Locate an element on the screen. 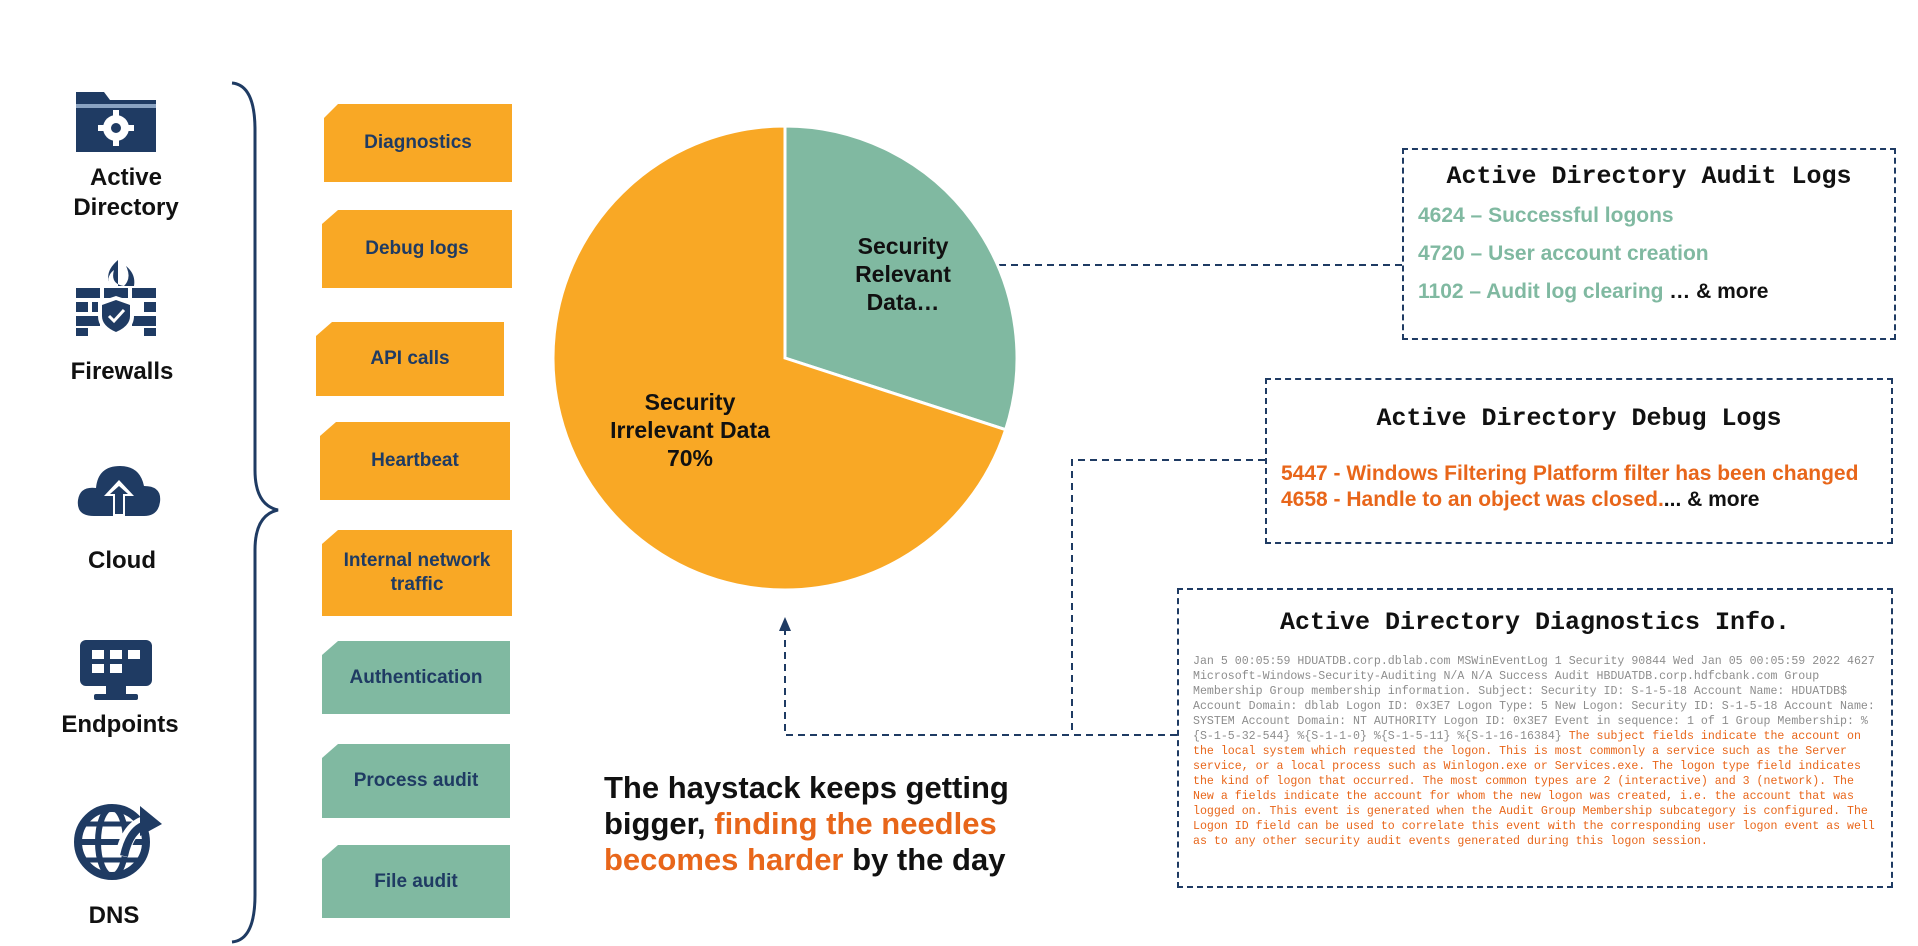 This screenshot has width=1918, height=946. tag-shape-heartbeat is located at coordinates (415, 461).